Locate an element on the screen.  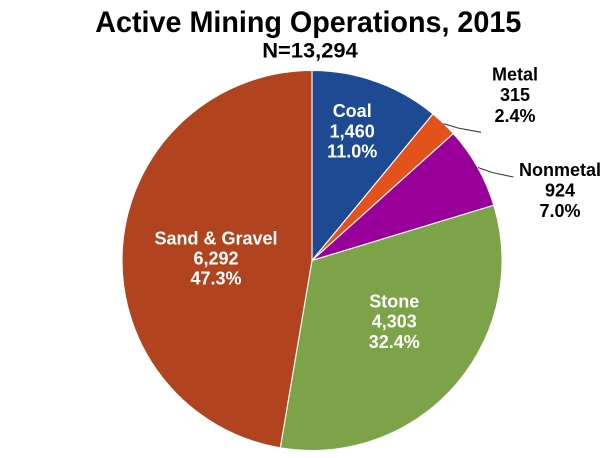
svg-text: 924 is located at coordinates (560, 190).